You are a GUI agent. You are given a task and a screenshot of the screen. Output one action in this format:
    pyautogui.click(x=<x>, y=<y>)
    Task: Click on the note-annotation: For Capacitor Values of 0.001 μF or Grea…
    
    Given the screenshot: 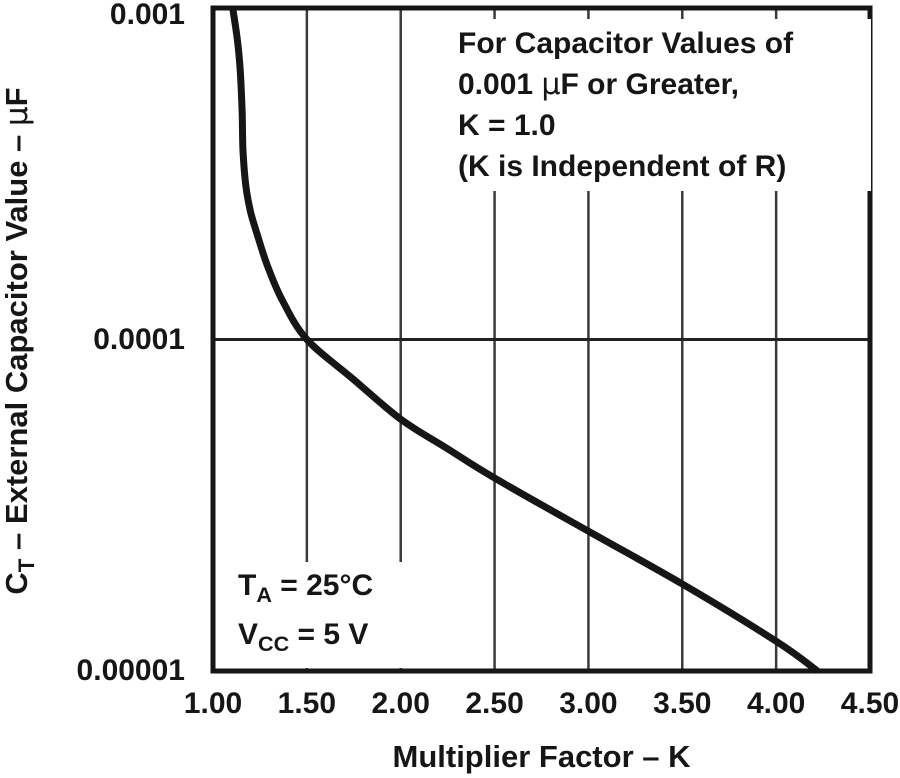 What is the action you would take?
    pyautogui.click(x=660, y=105)
    